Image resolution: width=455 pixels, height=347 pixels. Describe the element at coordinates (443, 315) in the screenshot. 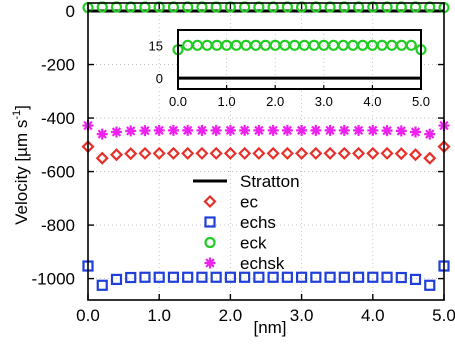

I see `x-tick-label: 5.0` at that location.